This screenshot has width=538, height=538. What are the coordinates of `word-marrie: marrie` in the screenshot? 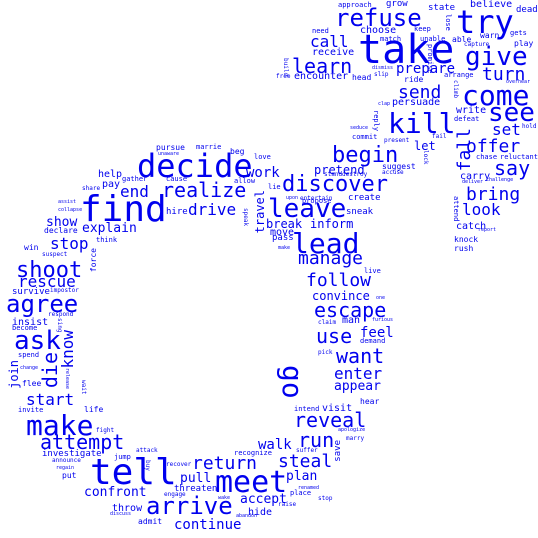 It's located at (209, 147).